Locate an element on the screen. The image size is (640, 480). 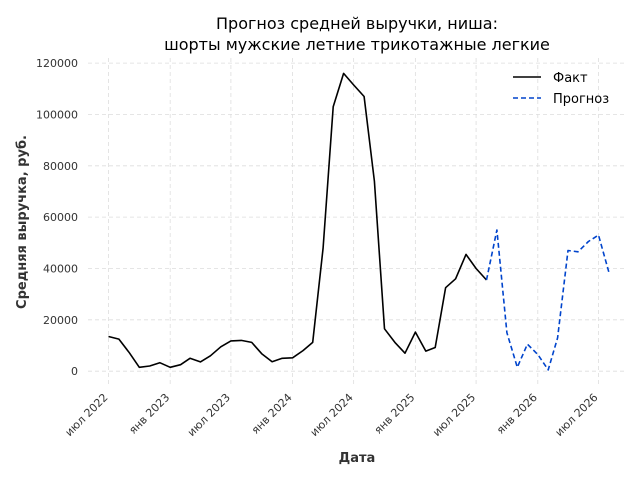
x-tick-label: янв 2023 is located at coordinates (149, 414).